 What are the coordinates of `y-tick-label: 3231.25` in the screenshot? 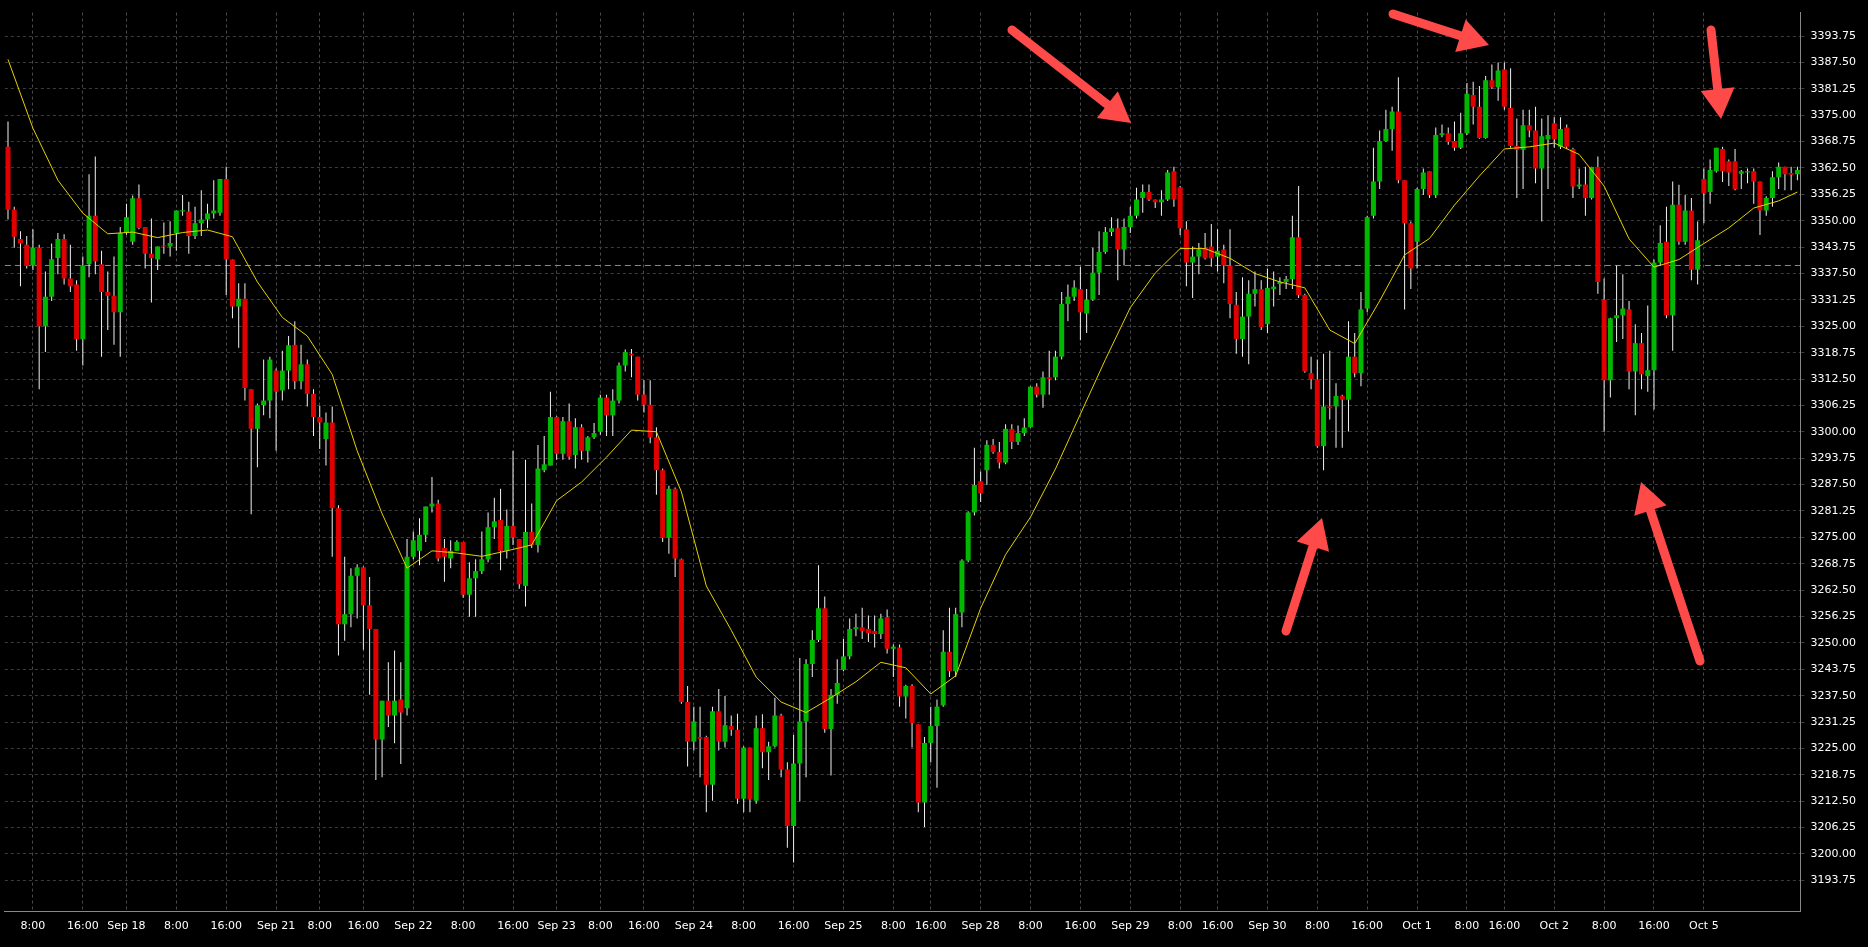 It's located at (1833, 721).